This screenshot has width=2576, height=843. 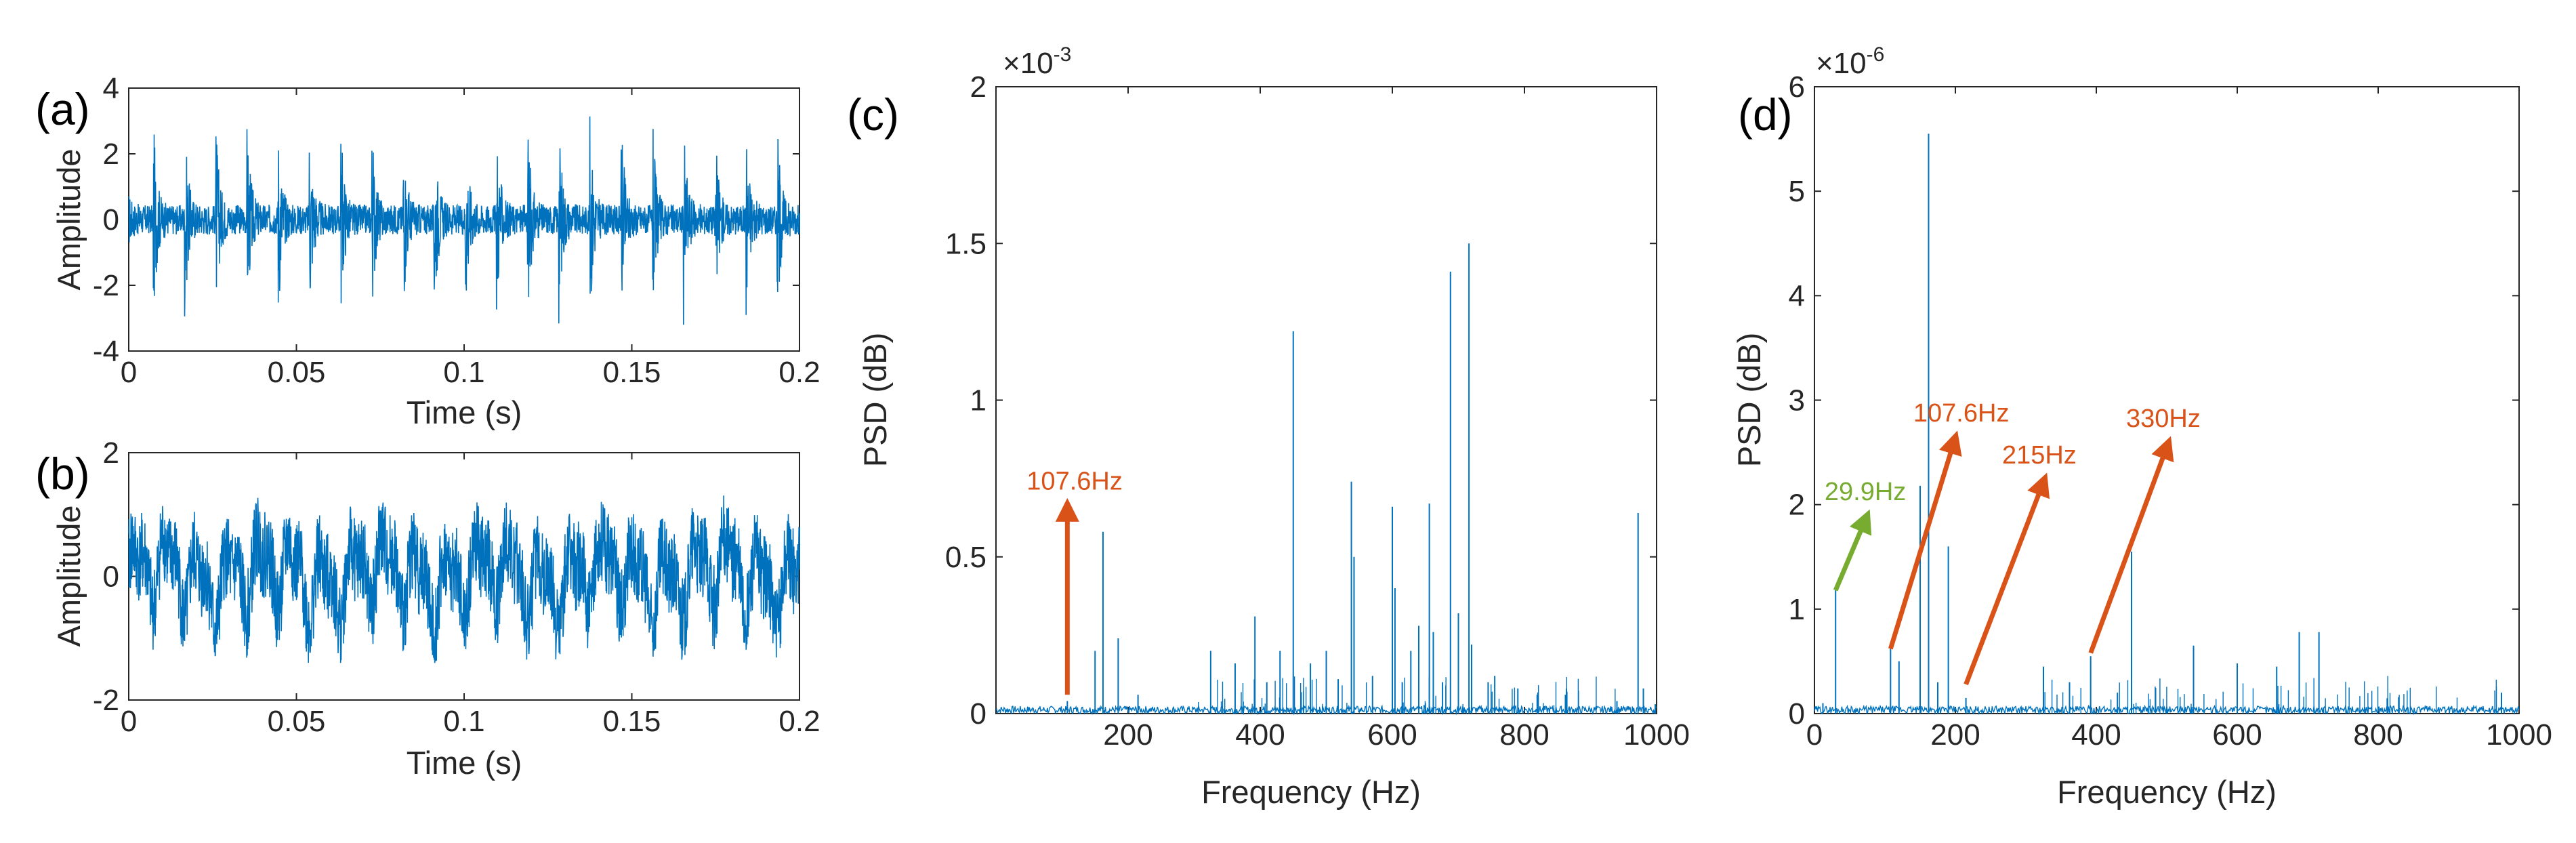 I want to click on y-exponent-d: ×10⁻⁶, so click(x=1850, y=61).